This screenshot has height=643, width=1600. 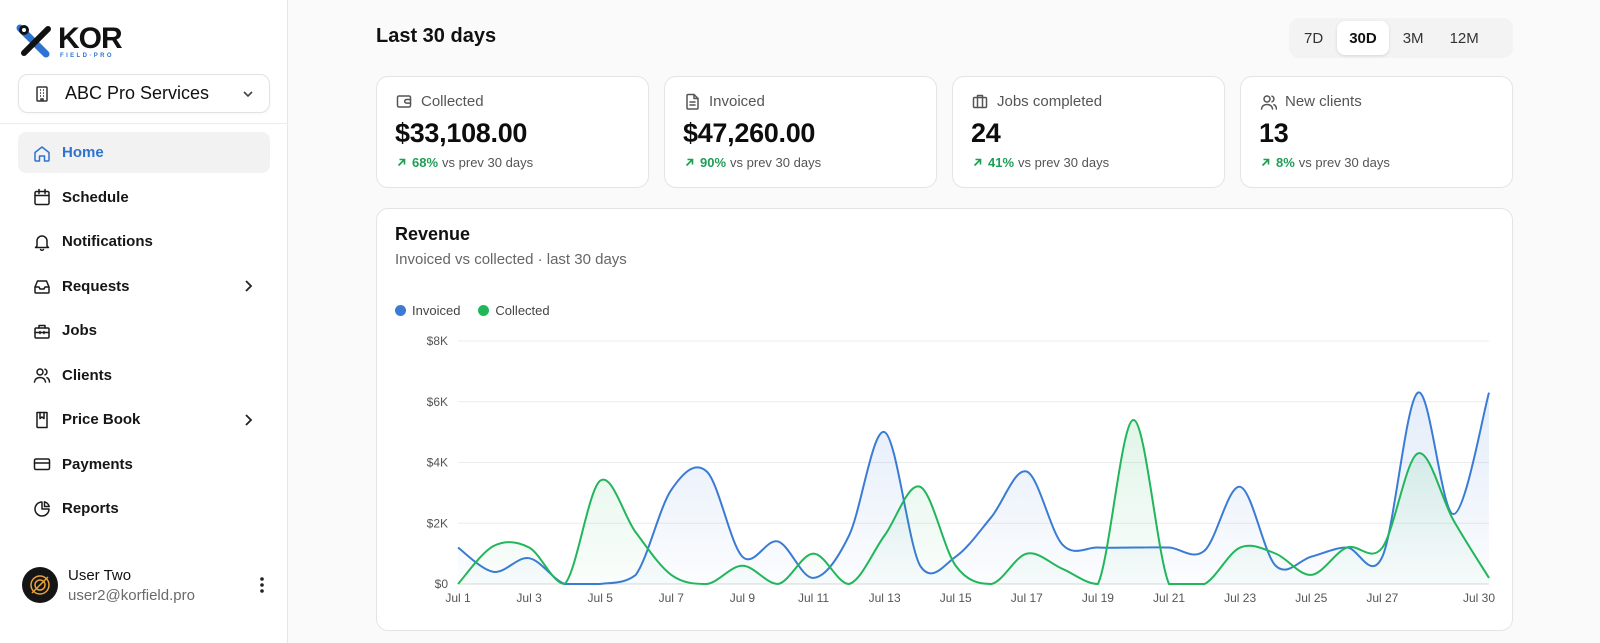 What do you see at coordinates (437, 523) in the screenshot?
I see `y-tick-label: $2K` at bounding box center [437, 523].